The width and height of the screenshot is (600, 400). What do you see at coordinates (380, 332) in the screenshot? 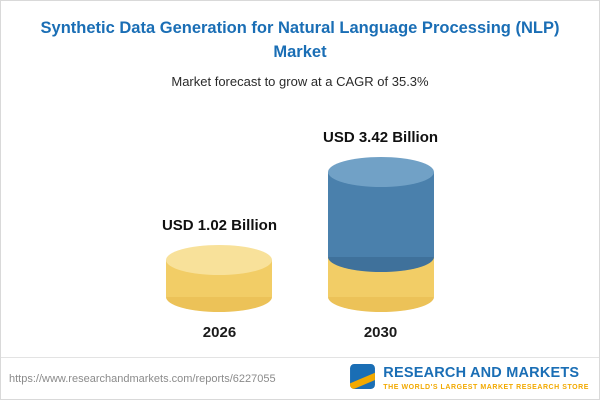
I see `x-axis-label-2030: 2030` at bounding box center [380, 332].